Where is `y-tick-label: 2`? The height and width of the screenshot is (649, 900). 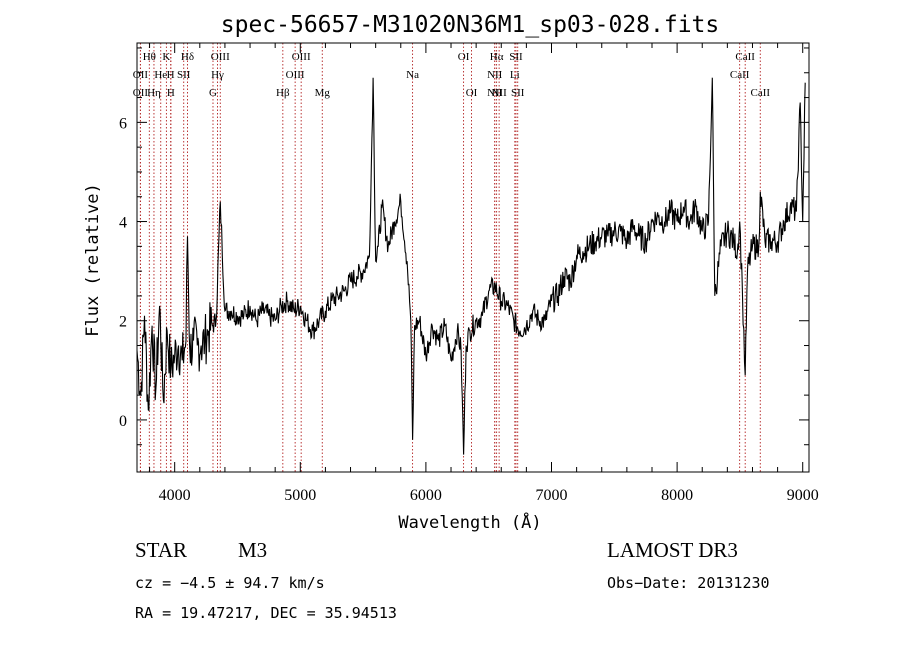 y-tick-label: 2 is located at coordinates (123, 322).